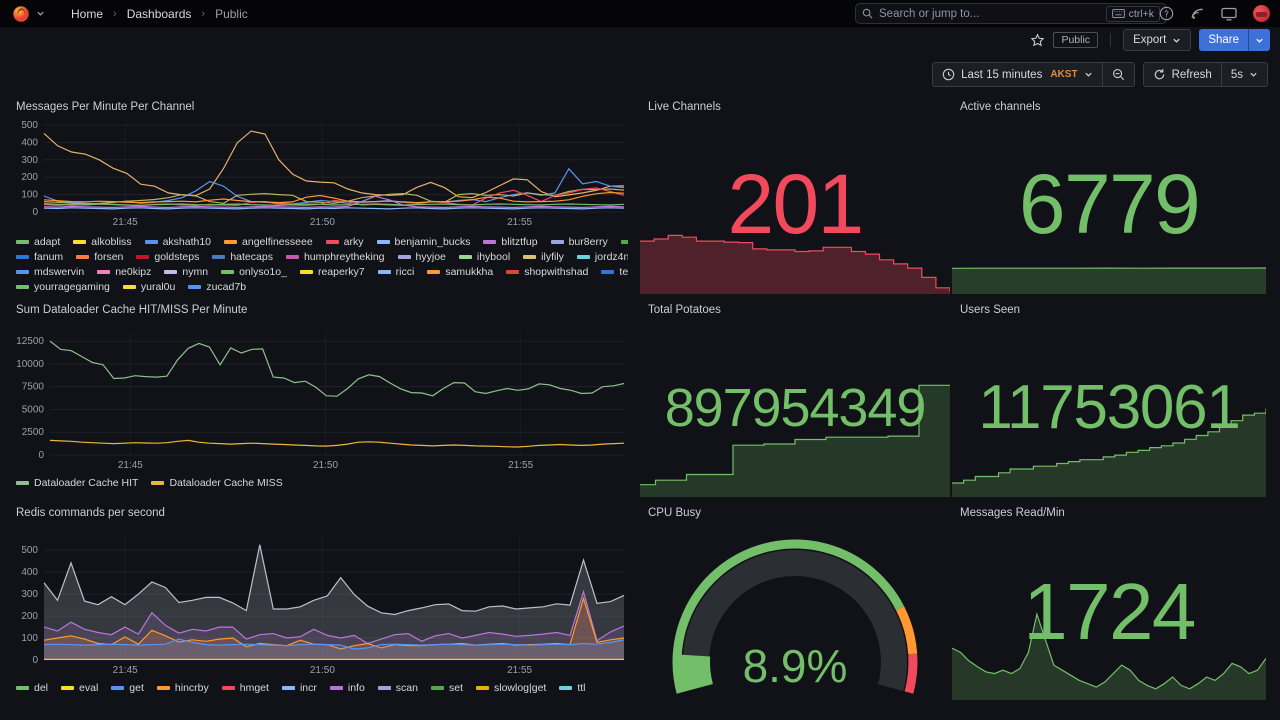  I want to click on legend-label: mdswervin, so click(59, 271).